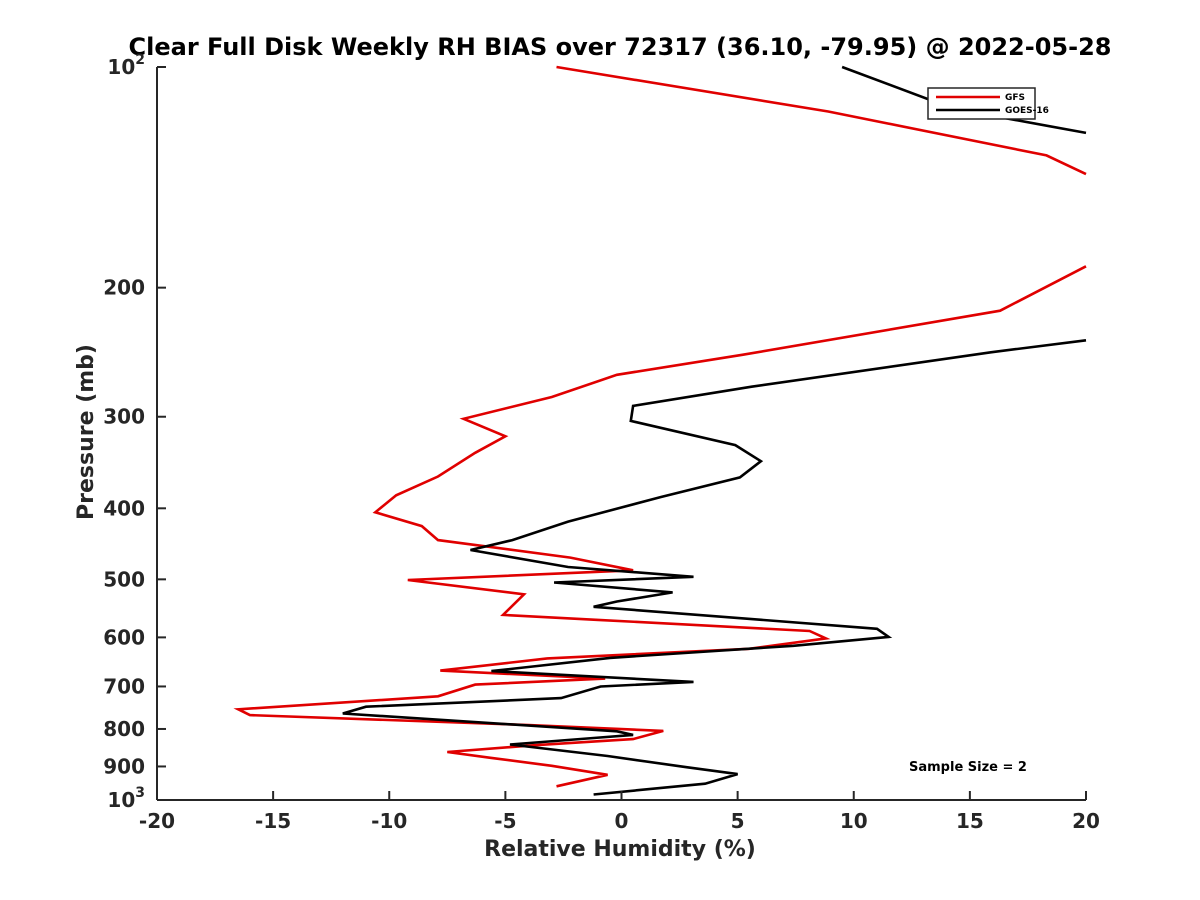 This screenshot has width=1200, height=900. I want to click on x-tick-label: 20, so click(1086, 821).